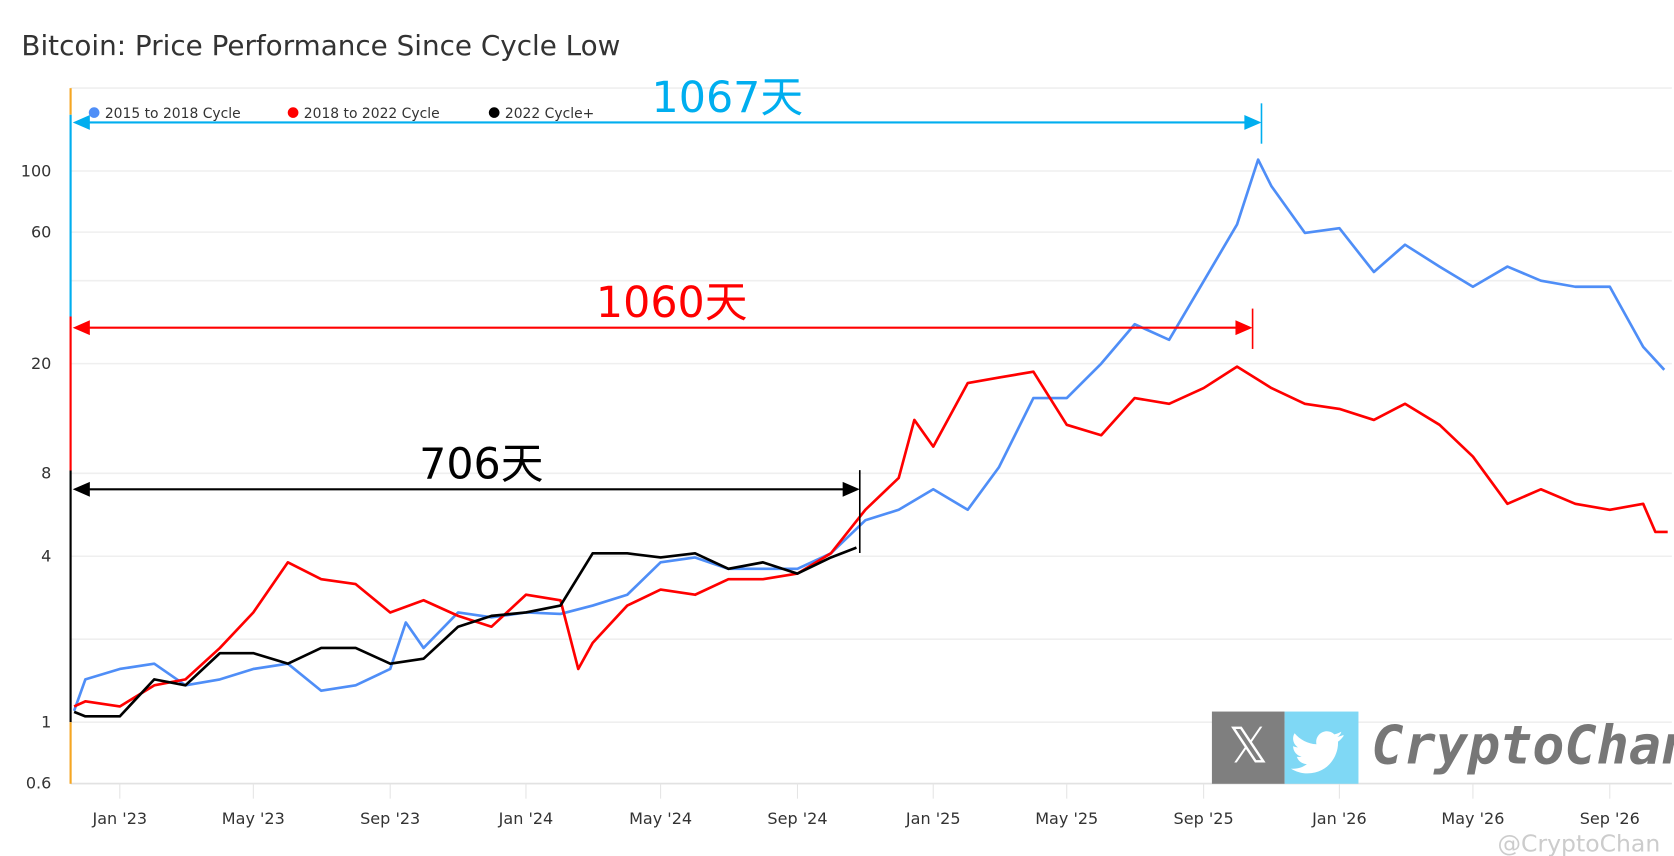  I want to click on watermark-handle: @CryptoChan, so click(1579, 843).